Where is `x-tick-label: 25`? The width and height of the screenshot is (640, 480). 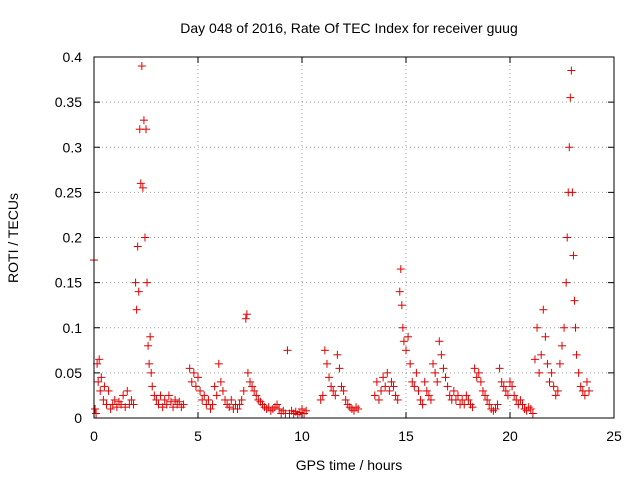 x-tick-label: 25 is located at coordinates (614, 436).